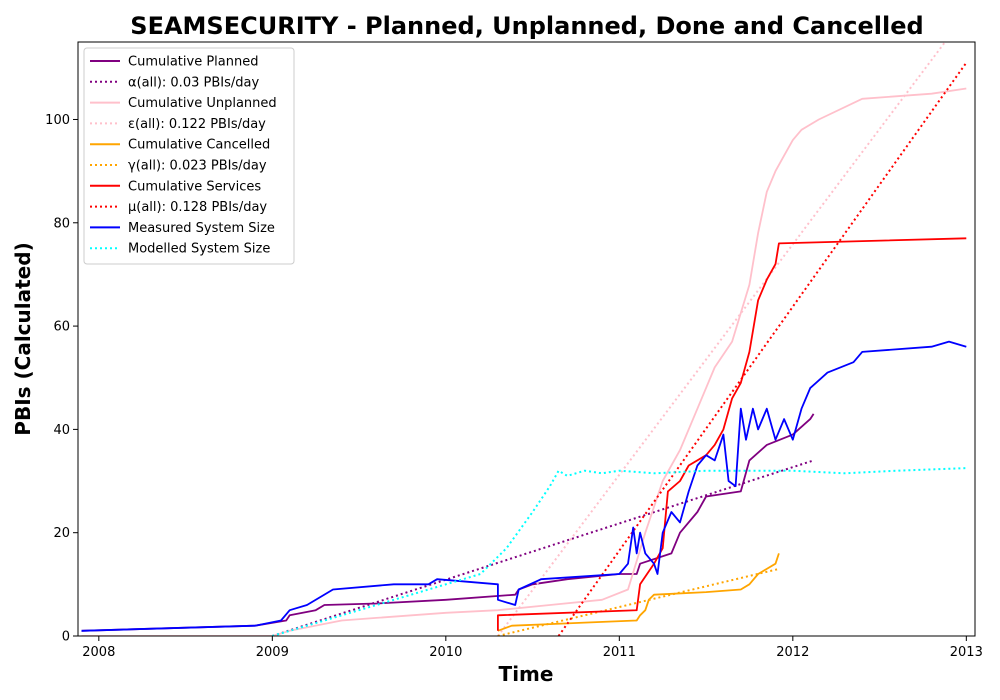 Image resolution: width=1000 pixels, height=700 pixels. What do you see at coordinates (199, 249) in the screenshot?
I see `legend-label-9: Modelled System Size` at bounding box center [199, 249].